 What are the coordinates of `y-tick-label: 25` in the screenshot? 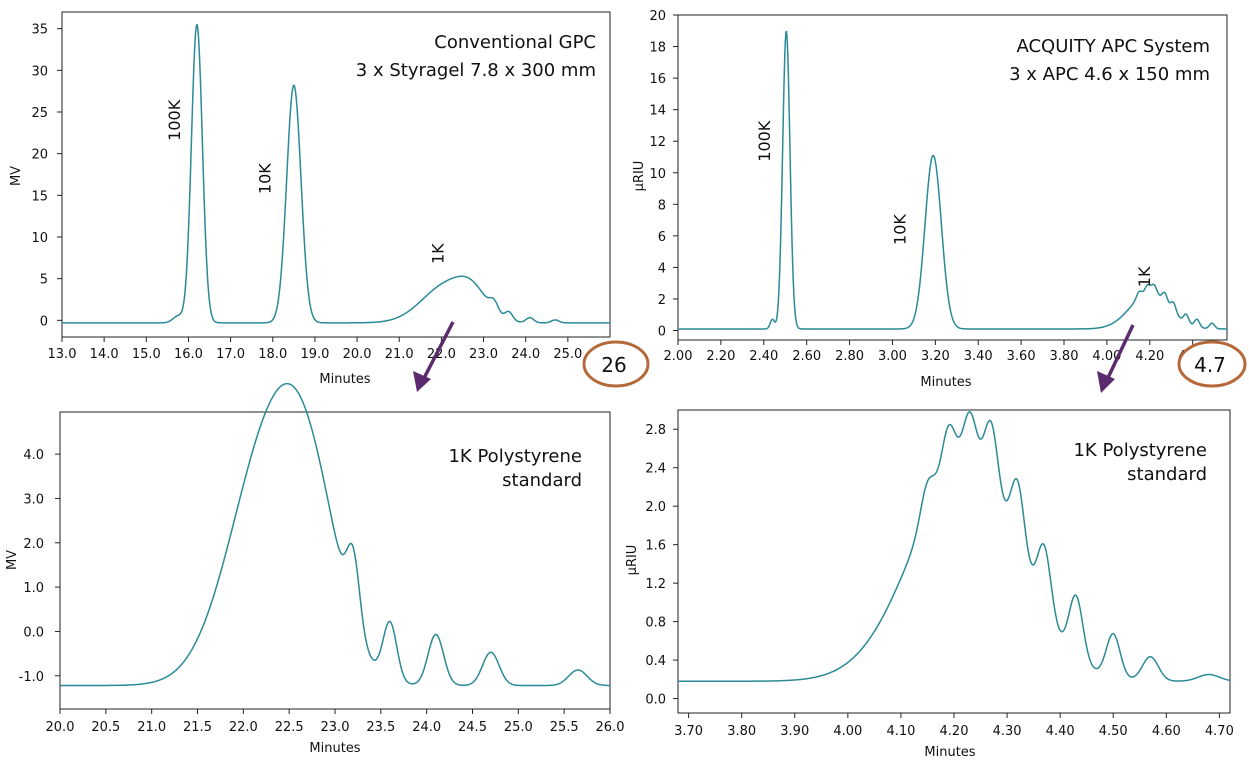 It's located at (39, 113).